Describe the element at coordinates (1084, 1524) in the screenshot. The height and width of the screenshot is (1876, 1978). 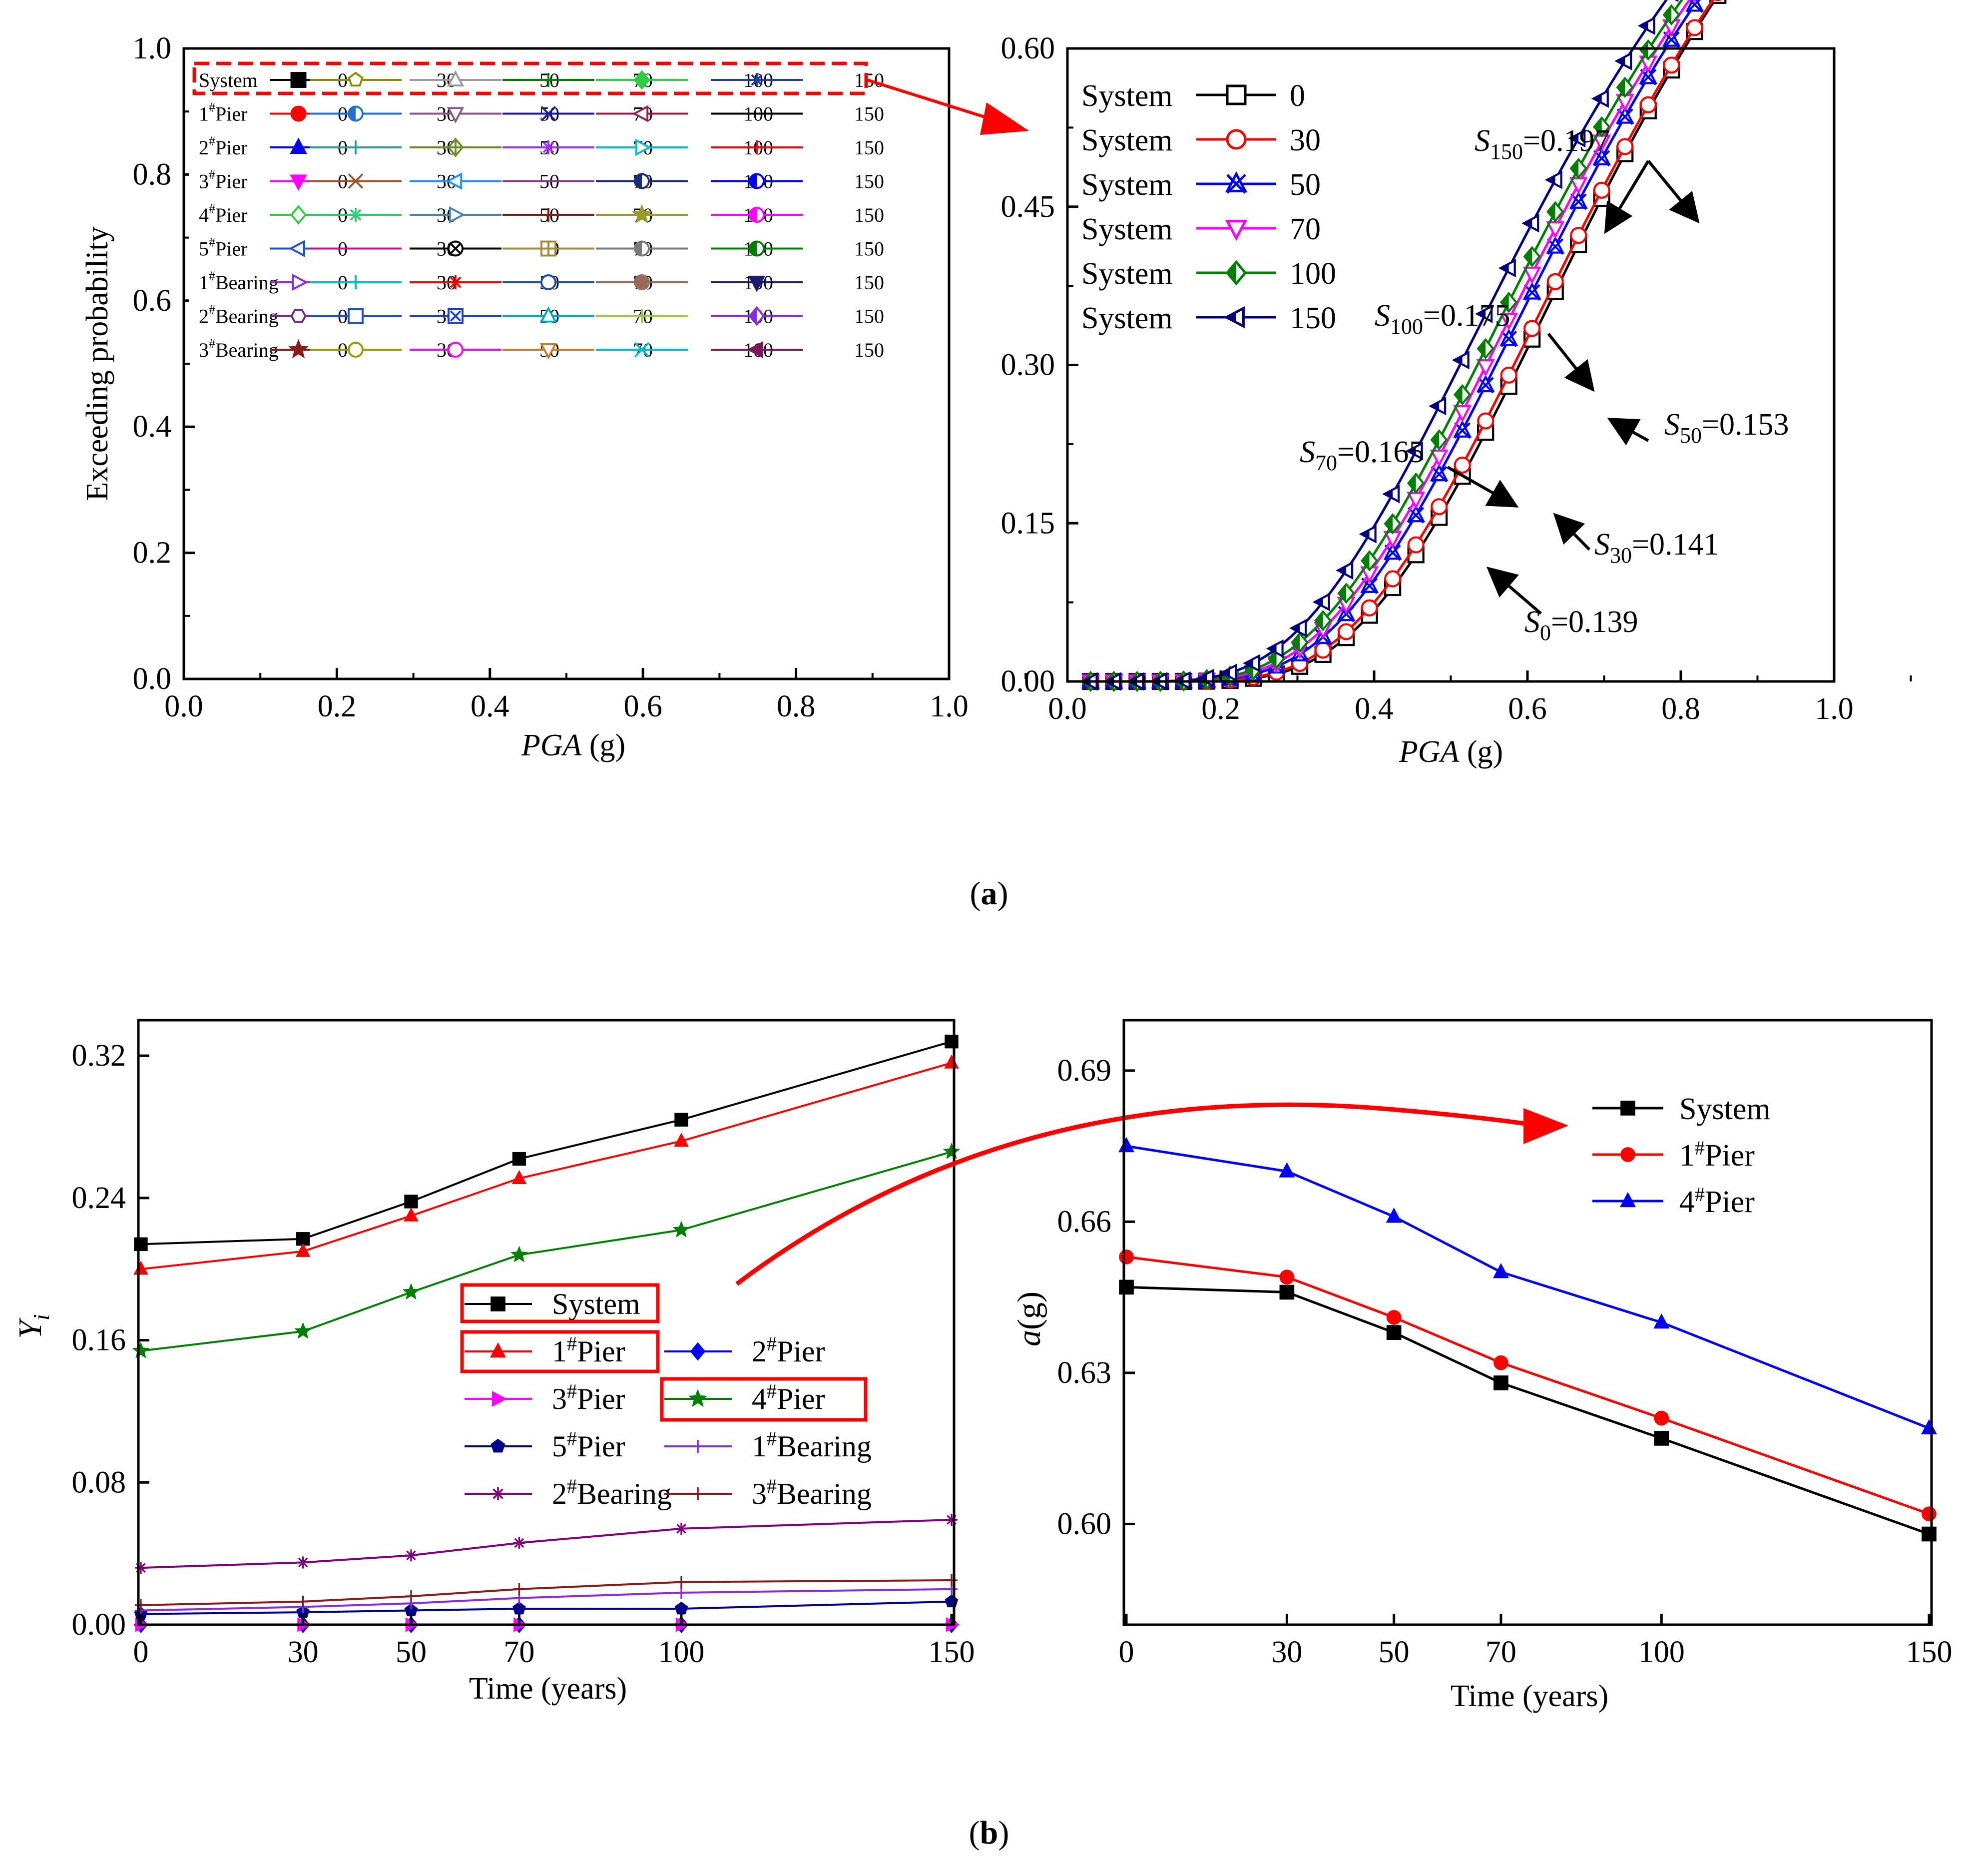
I see `y-tick-label: 0.60` at that location.